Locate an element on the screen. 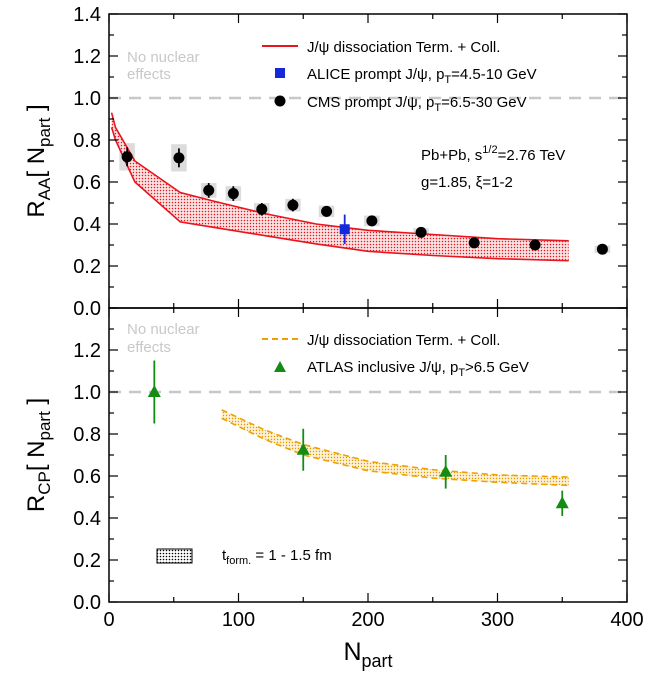  formation-time-swatch is located at coordinates (174, 556).